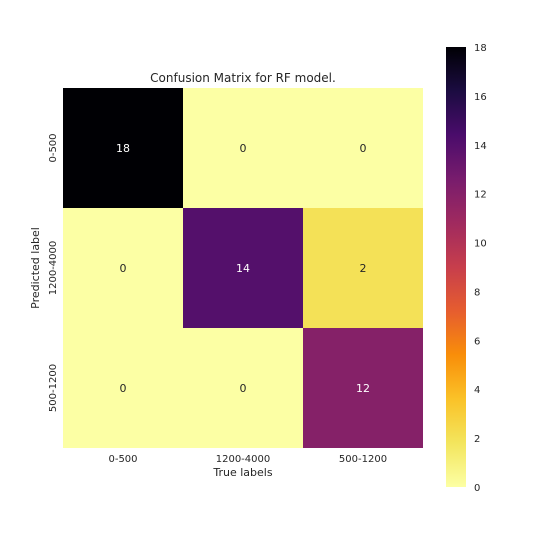 The image size is (550, 538). Describe the element at coordinates (456, 267) in the screenshot. I see `colorbar` at that location.